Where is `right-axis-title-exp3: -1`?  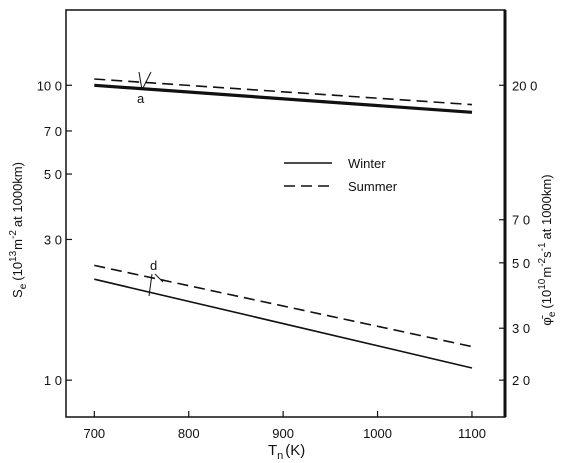
right-axis-title-exp3: -1 is located at coordinates (542, 246).